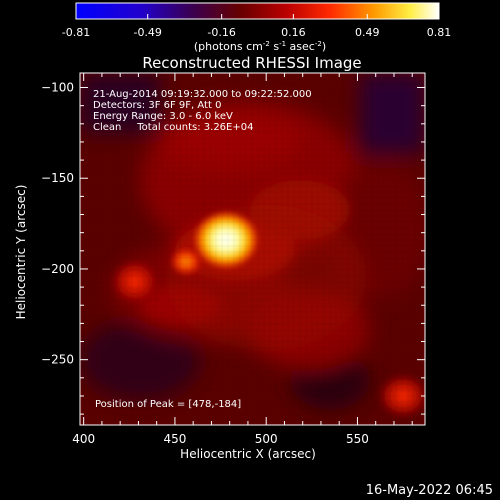  I want to click on footer-timestamp: 16-May-2022 06:45, so click(429, 490).